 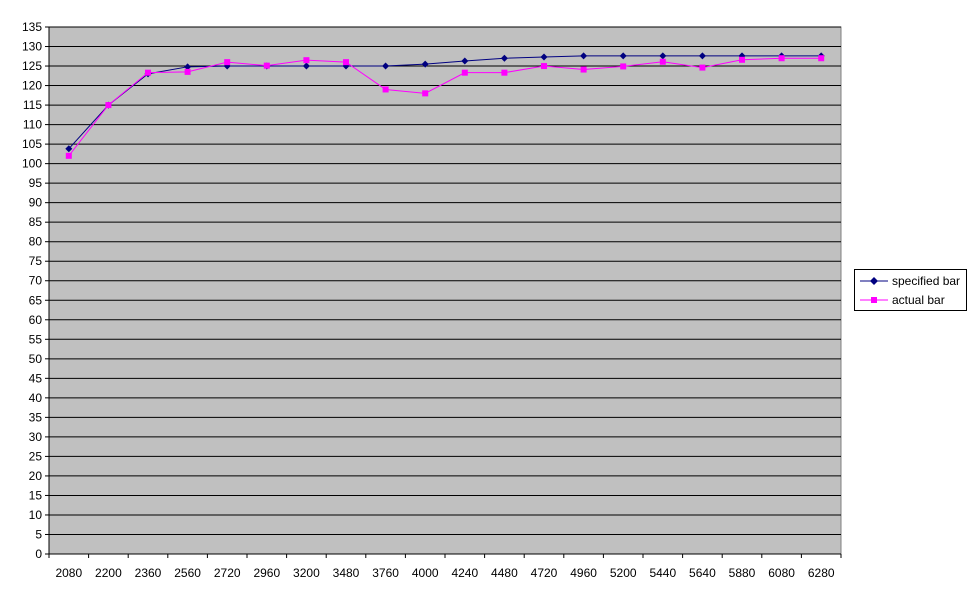 What do you see at coordinates (583, 573) in the screenshot?
I see `x-tick-label: 4960` at bounding box center [583, 573].